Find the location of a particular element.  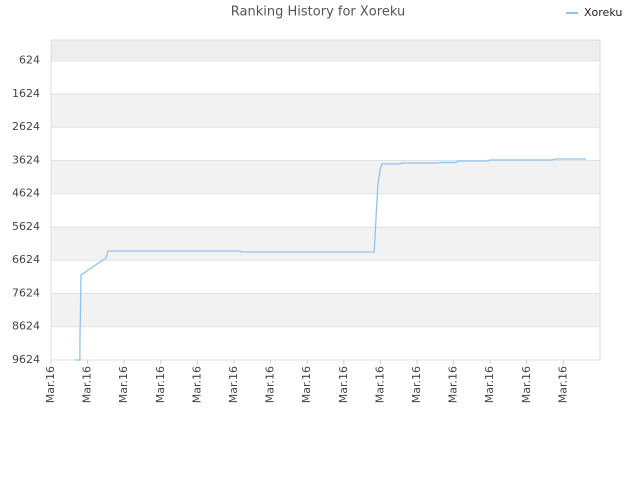

y-tick-label: 2624 is located at coordinates (26, 126).